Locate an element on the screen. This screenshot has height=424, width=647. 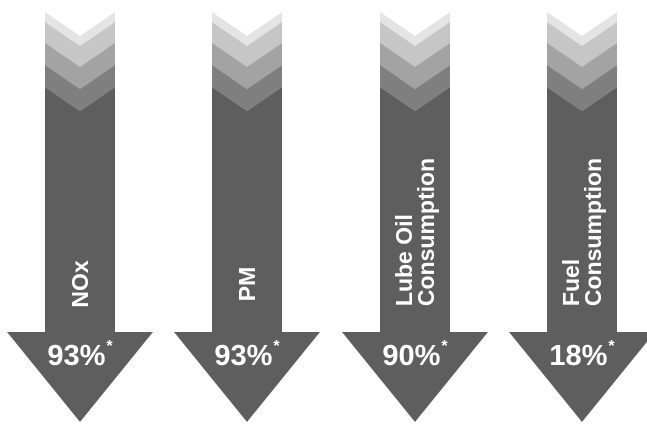
reduction-percentage: 90%* is located at coordinates (415, 355).